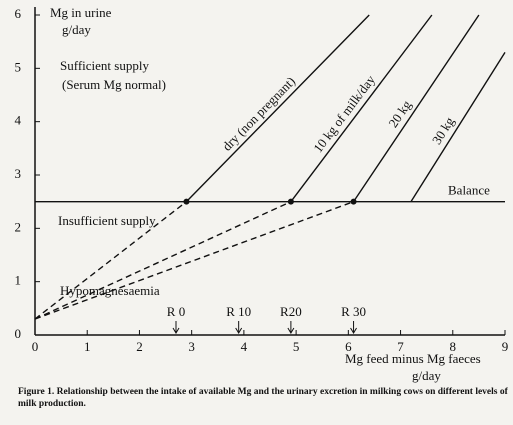 This screenshot has width=513, height=425. I want to click on y-tick-label: 6, so click(18, 13).